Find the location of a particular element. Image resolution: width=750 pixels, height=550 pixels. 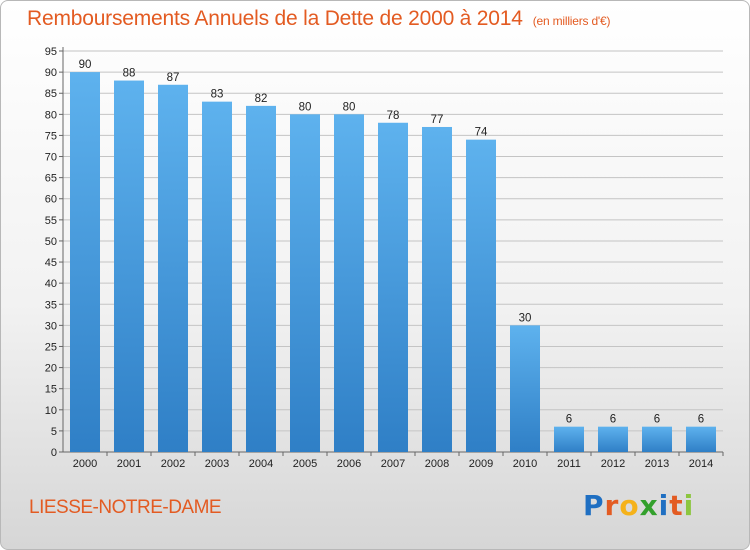

x-tick-label: 2013 is located at coordinates (657, 464).